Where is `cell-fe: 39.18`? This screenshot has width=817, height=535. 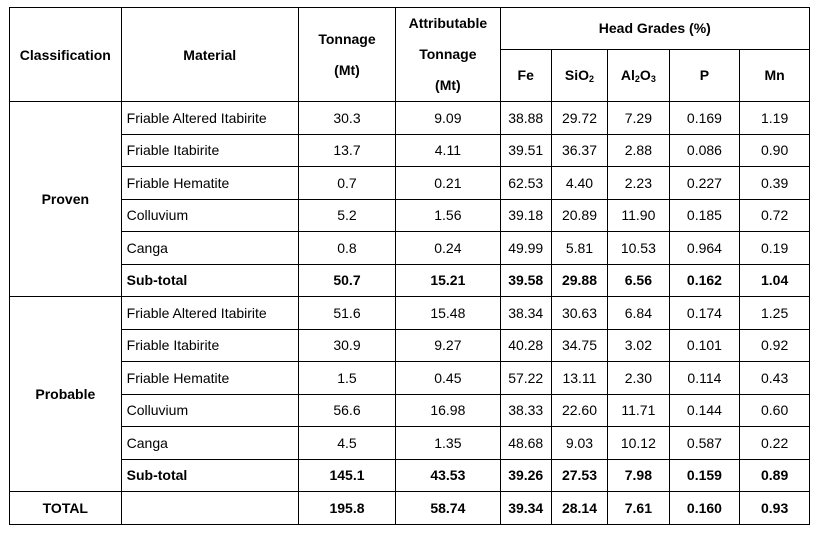
cell-fe: 39.18 is located at coordinates (525, 215).